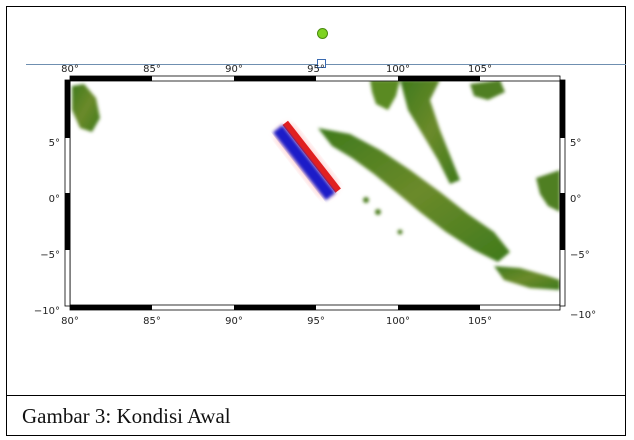  I want to click on initial-wave, so click(307, 160).